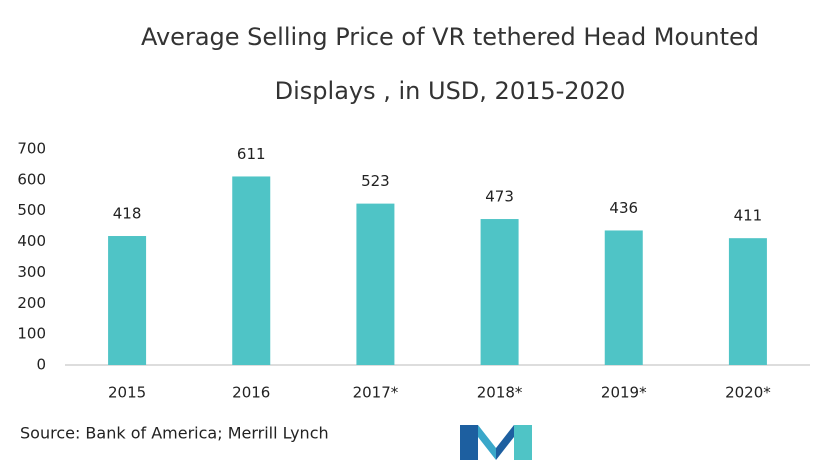 The height and width of the screenshot is (463, 834). Describe the element at coordinates (31, 334) in the screenshot. I see `y-tick-label: 100` at that location.